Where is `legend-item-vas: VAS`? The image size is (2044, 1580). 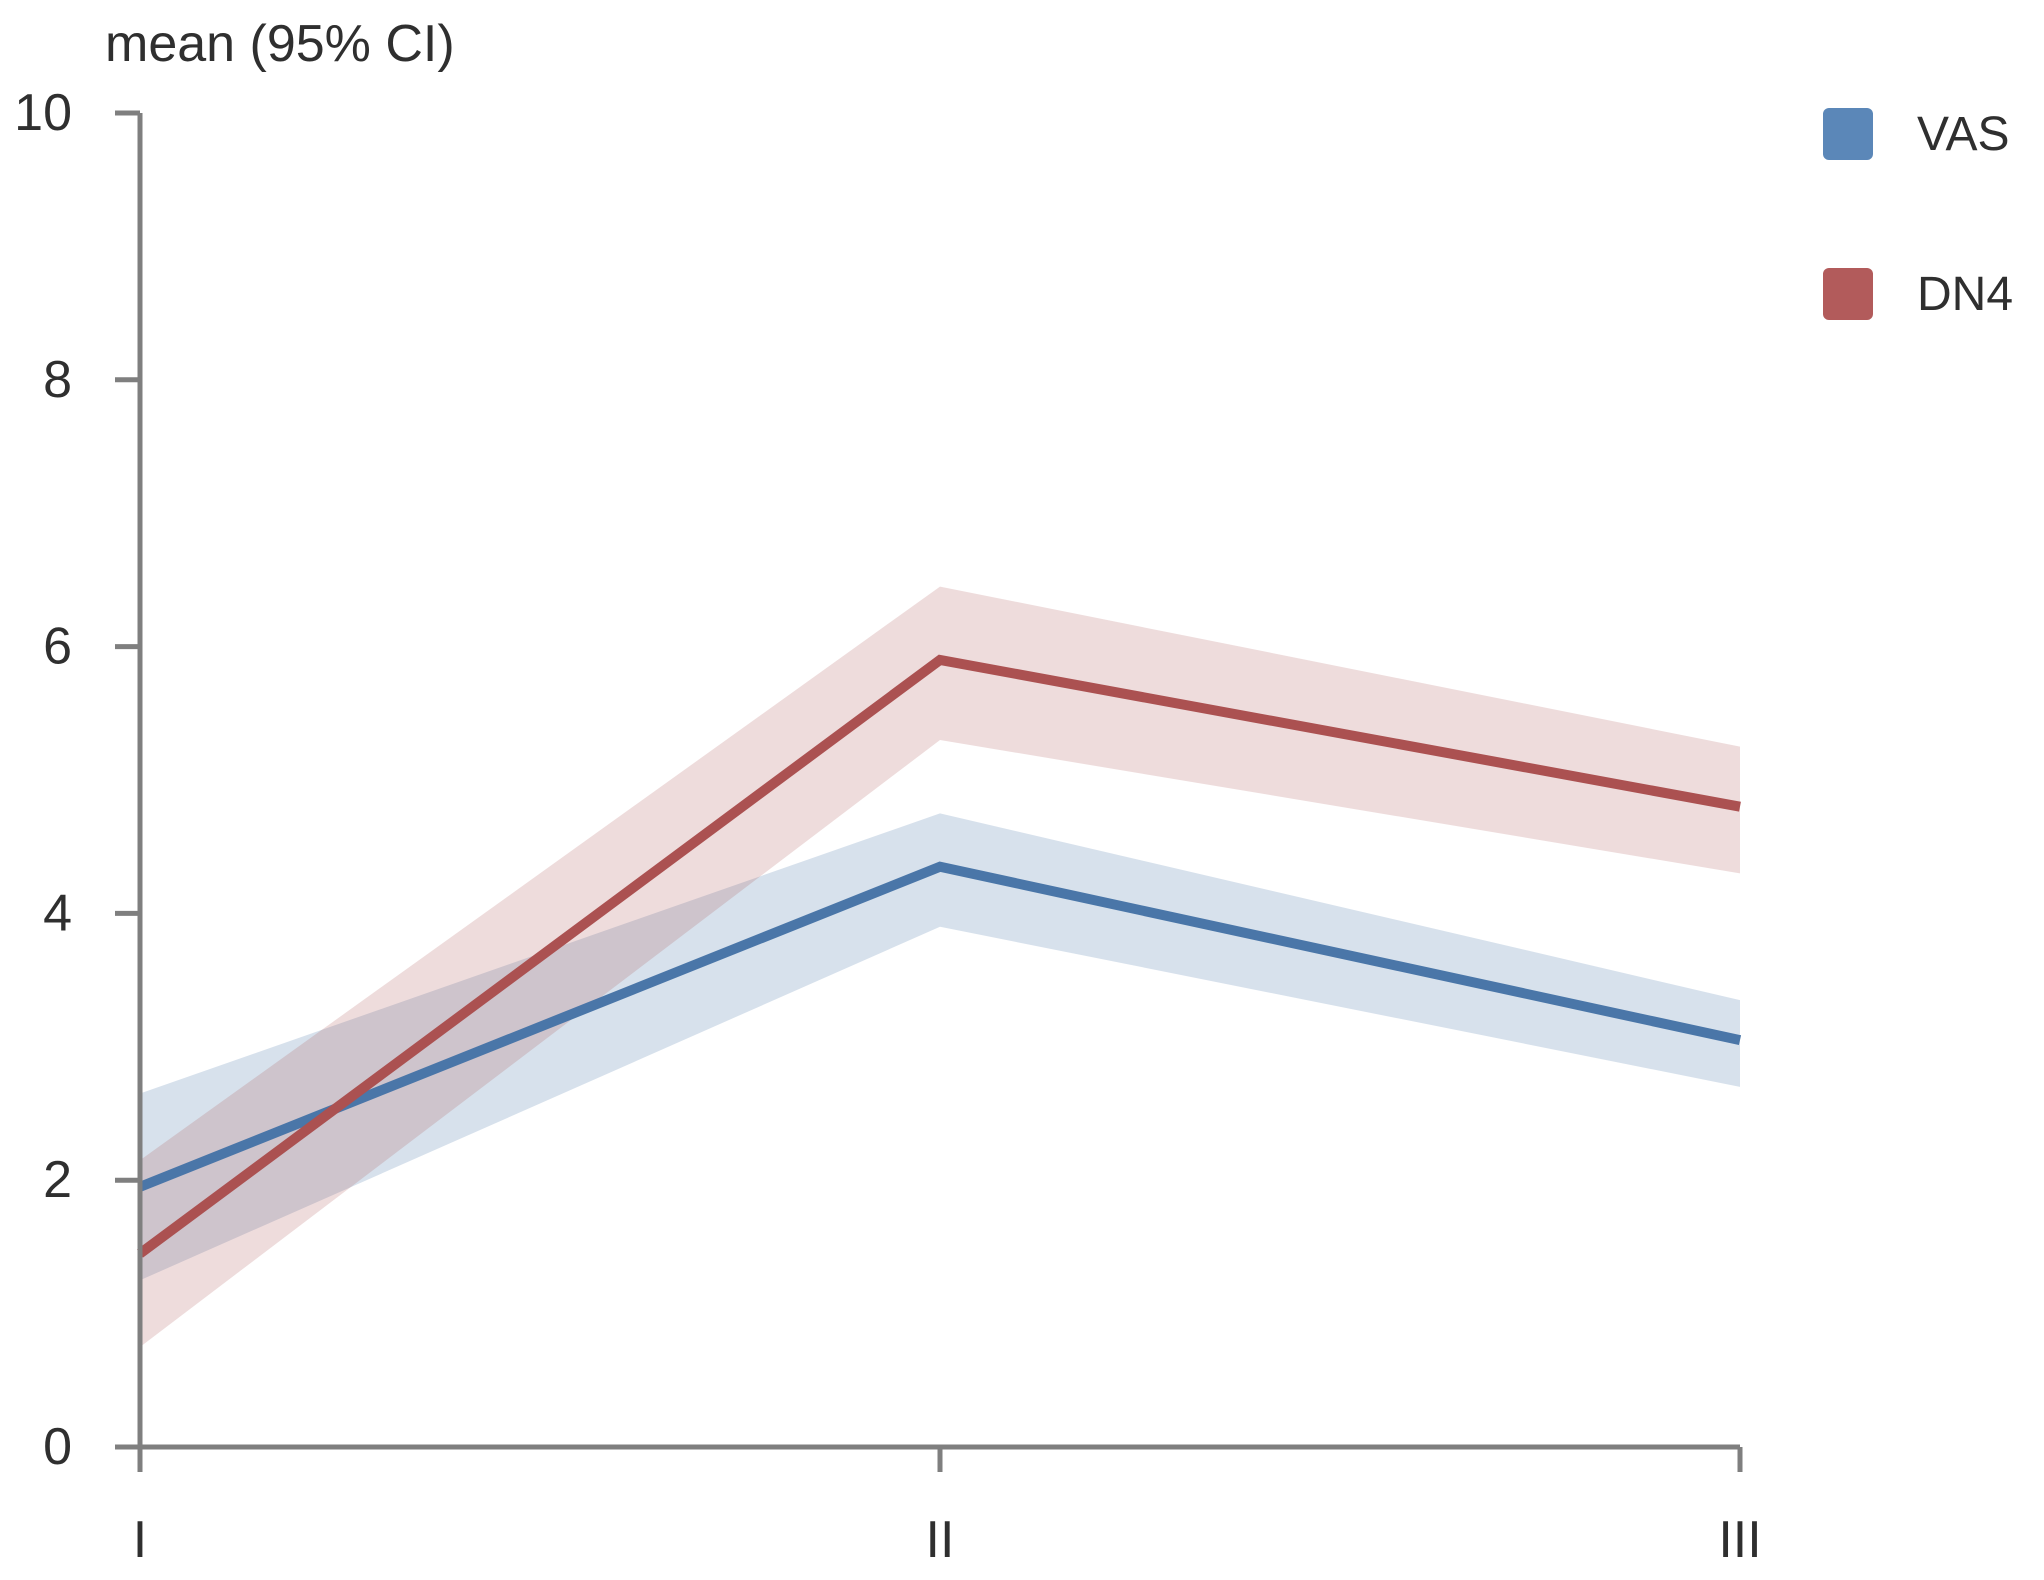
legend-item-vas: VAS is located at coordinates (1918, 134).